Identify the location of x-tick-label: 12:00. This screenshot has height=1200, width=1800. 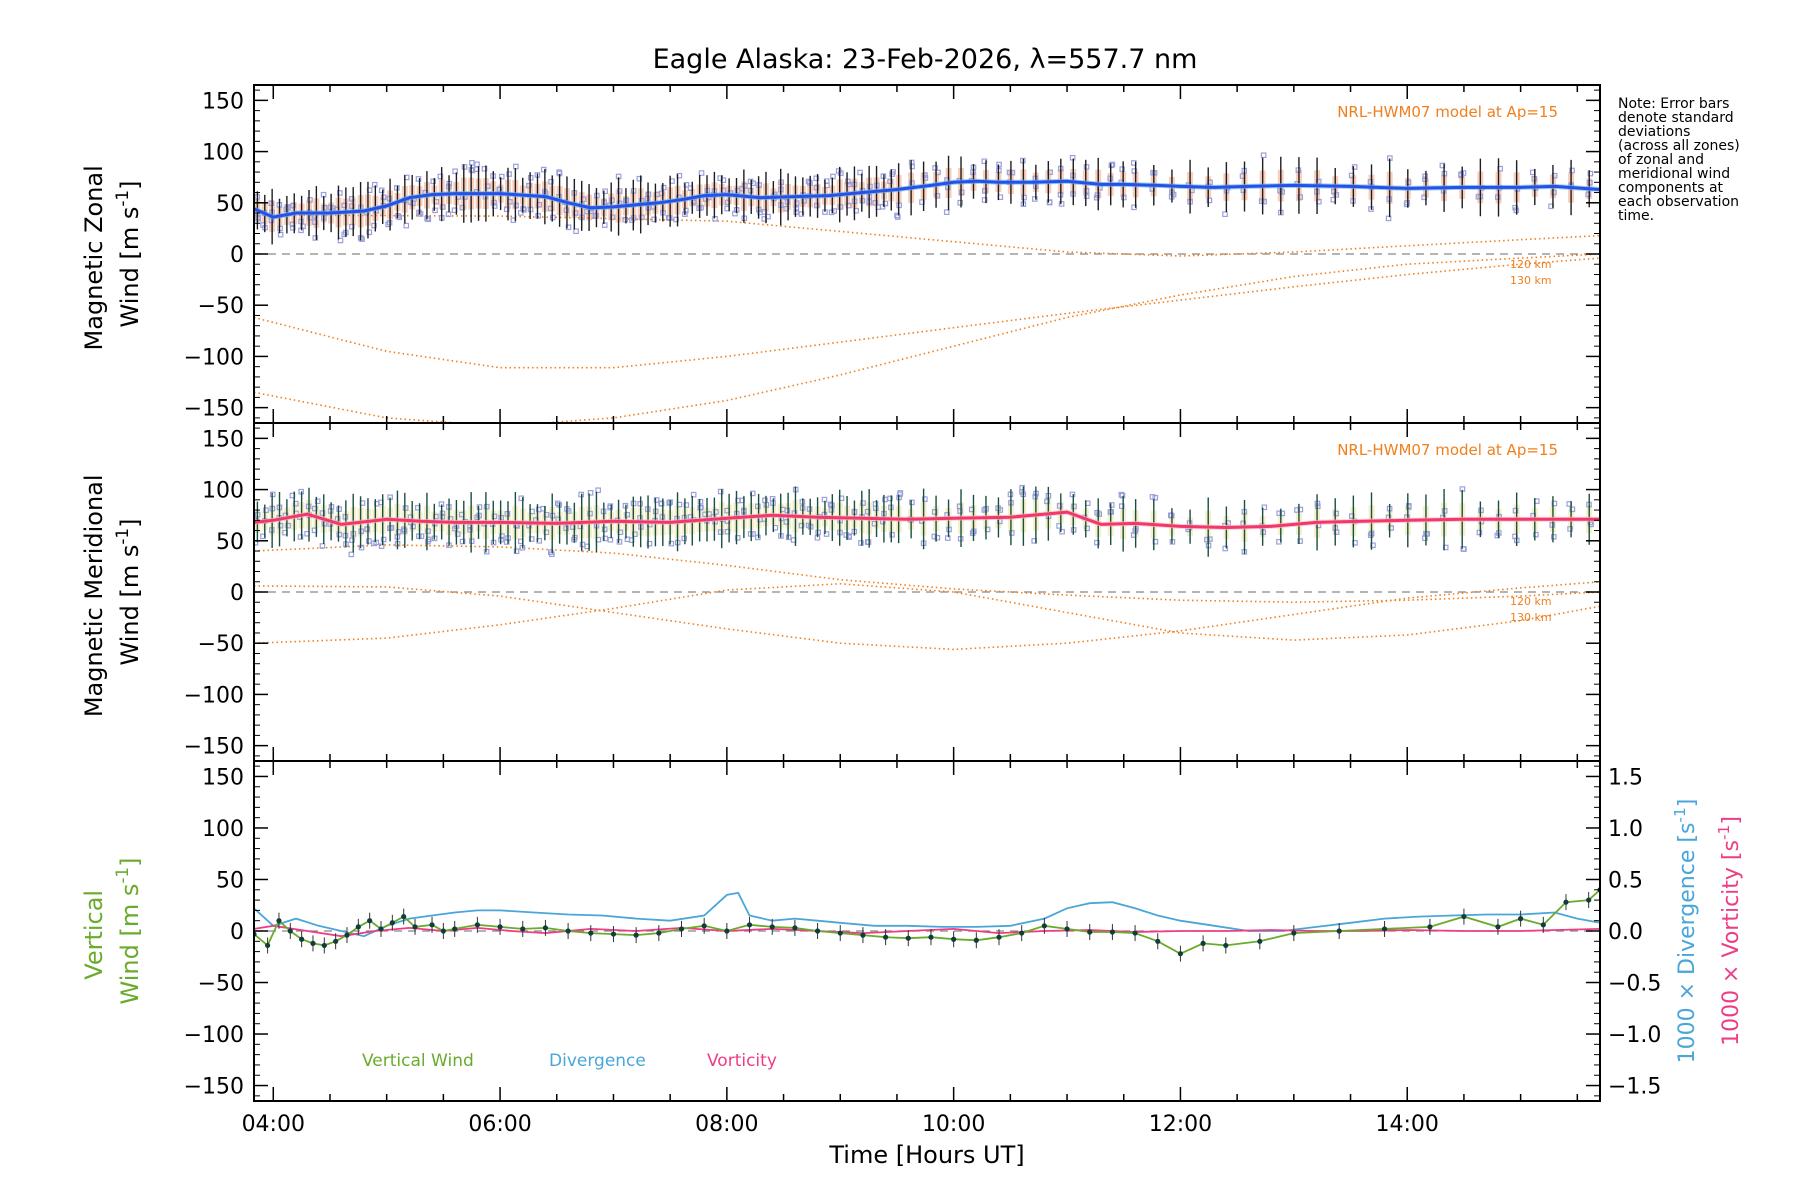
(1180, 1124).